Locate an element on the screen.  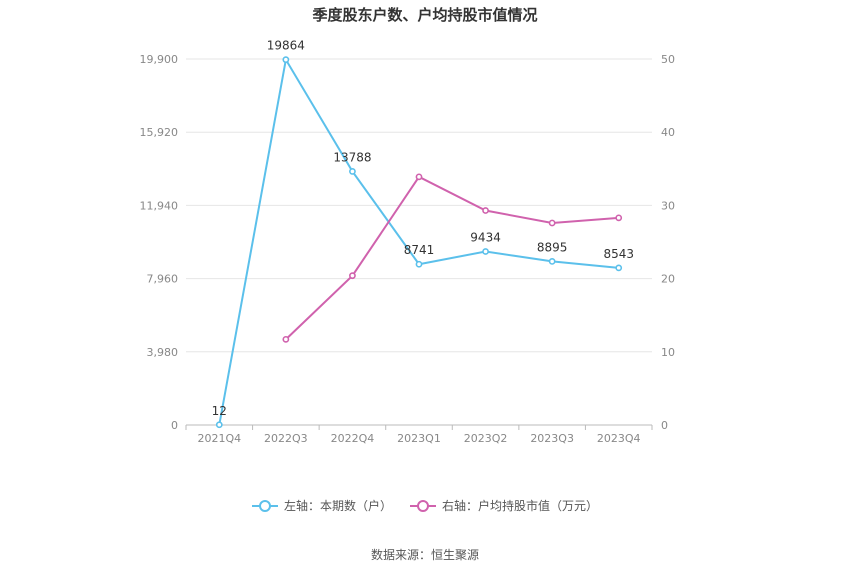
left-tick-label: 0 is located at coordinates (174, 425).